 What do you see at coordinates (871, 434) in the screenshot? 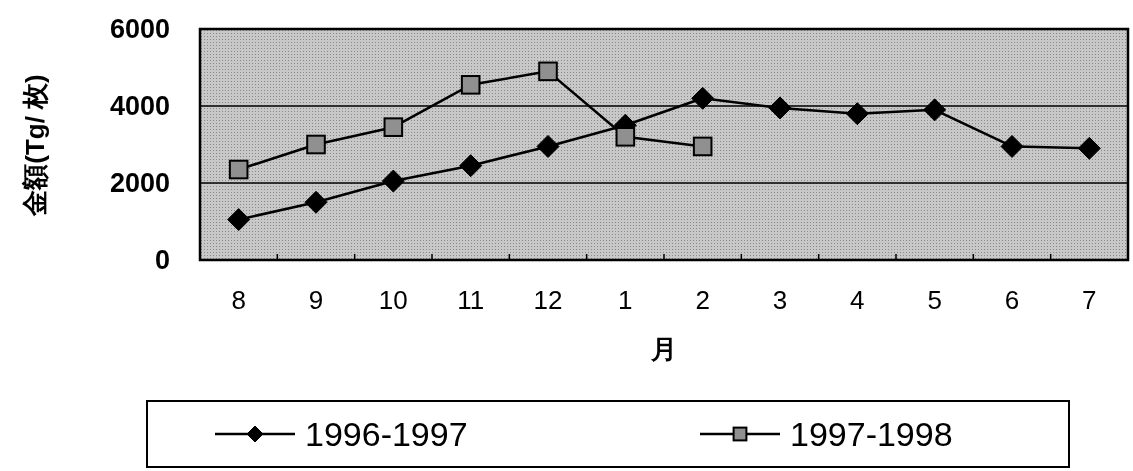
I see `legend-label: 1997-1998` at bounding box center [871, 434].